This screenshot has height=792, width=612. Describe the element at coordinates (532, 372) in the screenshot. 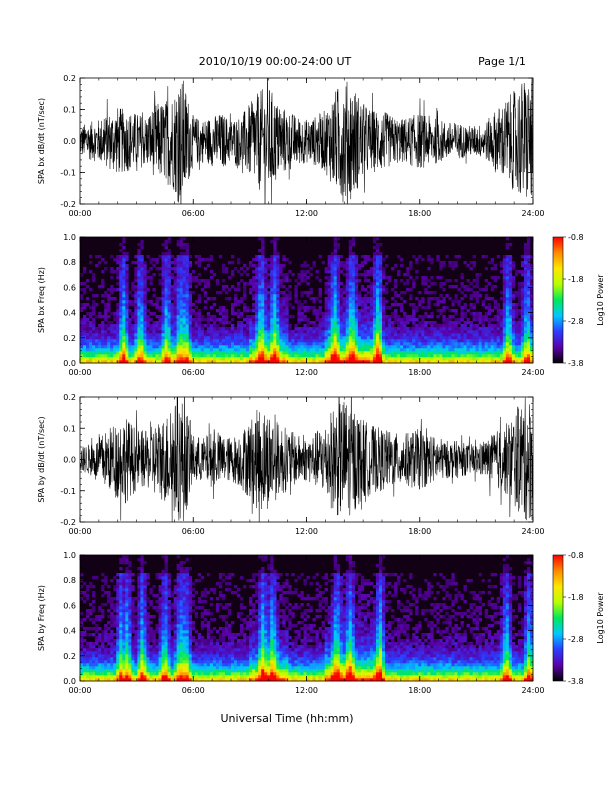

I see `x-tick-label: 24:00` at that location.